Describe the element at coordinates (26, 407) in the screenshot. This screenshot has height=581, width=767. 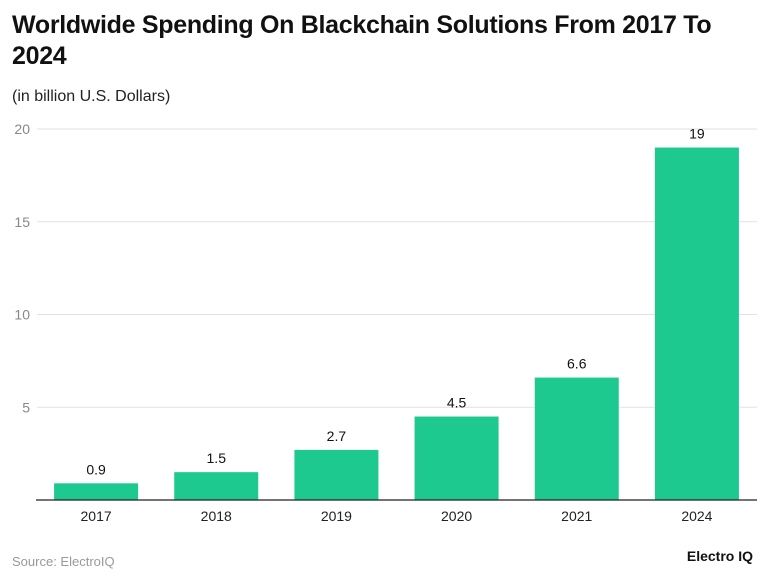
I see `y-tick-label: 5` at that location.